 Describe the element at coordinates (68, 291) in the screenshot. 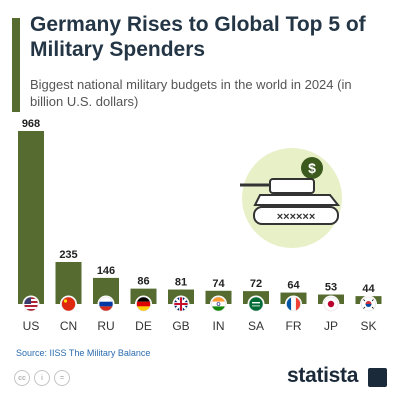

I see `bar-group-cn: 235 CN` at that location.